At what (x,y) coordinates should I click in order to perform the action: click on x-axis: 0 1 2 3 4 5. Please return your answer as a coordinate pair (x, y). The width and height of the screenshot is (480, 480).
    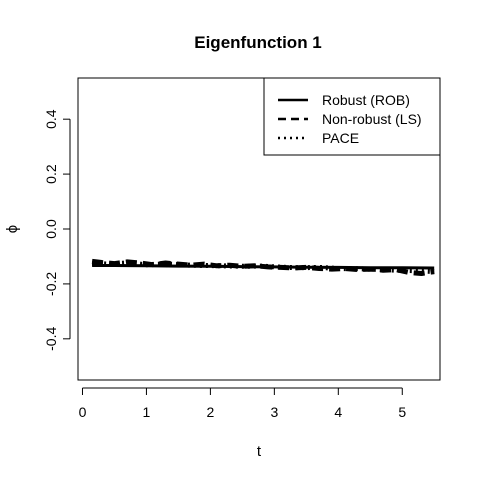
    Looking at the image, I should click on (242, 403).